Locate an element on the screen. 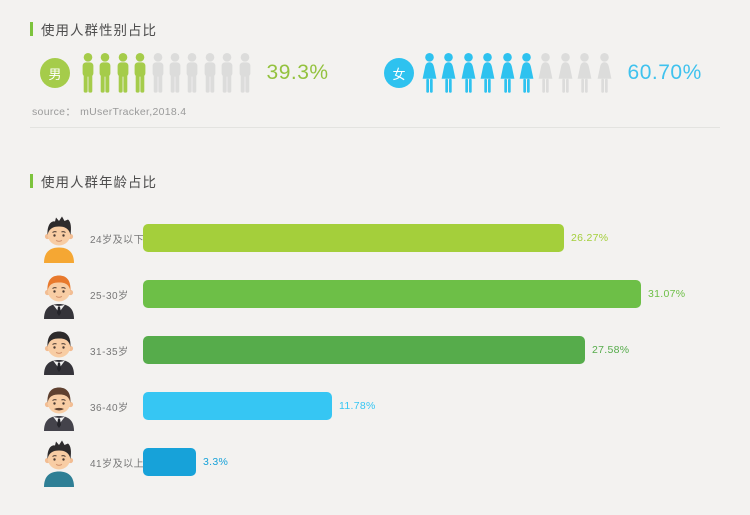 The image size is (750, 515). age-row: 24岁及以下 26.27% is located at coordinates (375, 238).